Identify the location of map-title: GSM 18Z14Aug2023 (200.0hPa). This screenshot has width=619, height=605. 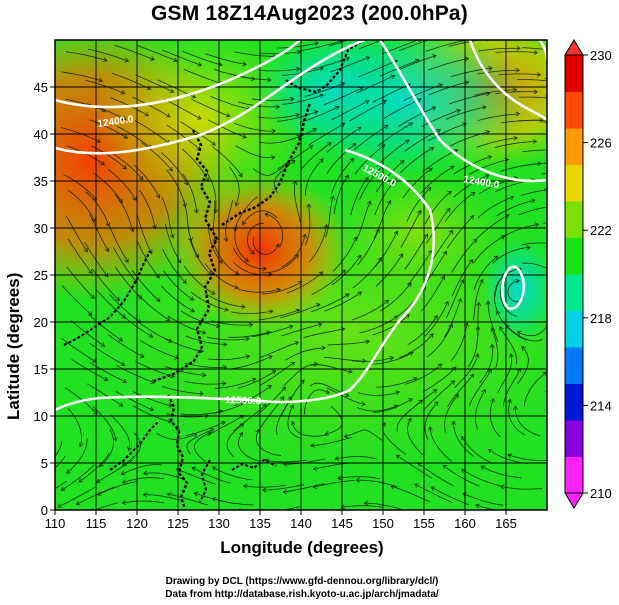
(309, 13).